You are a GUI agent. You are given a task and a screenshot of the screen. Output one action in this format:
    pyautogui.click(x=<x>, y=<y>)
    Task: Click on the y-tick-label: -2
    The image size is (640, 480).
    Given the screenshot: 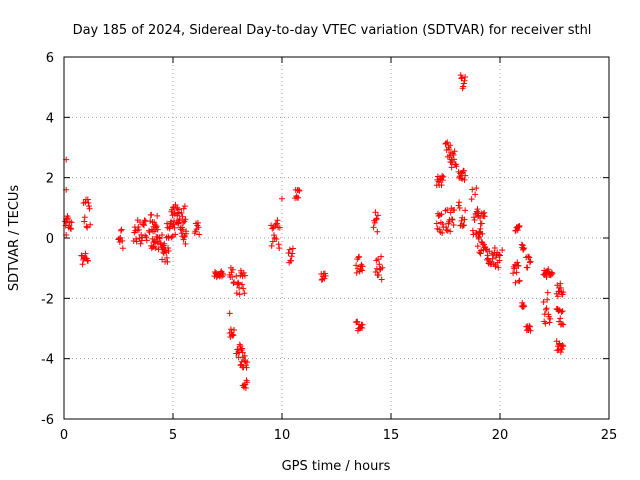 What is the action you would take?
    pyautogui.click(x=47, y=299)
    